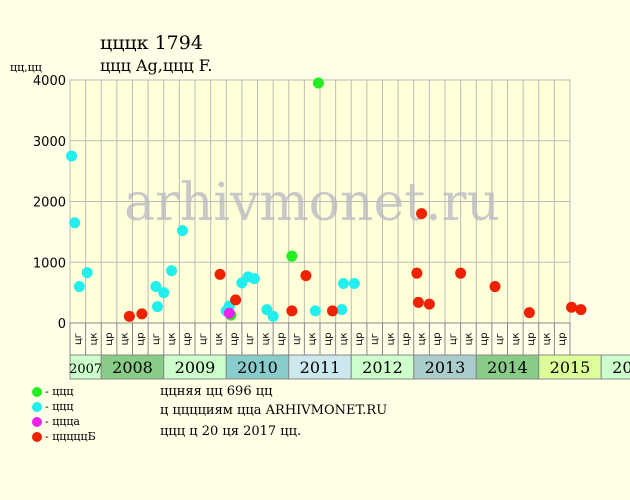  What do you see at coordinates (49, 81) in the screenshot?
I see `y-tick-label: 4000` at bounding box center [49, 81].